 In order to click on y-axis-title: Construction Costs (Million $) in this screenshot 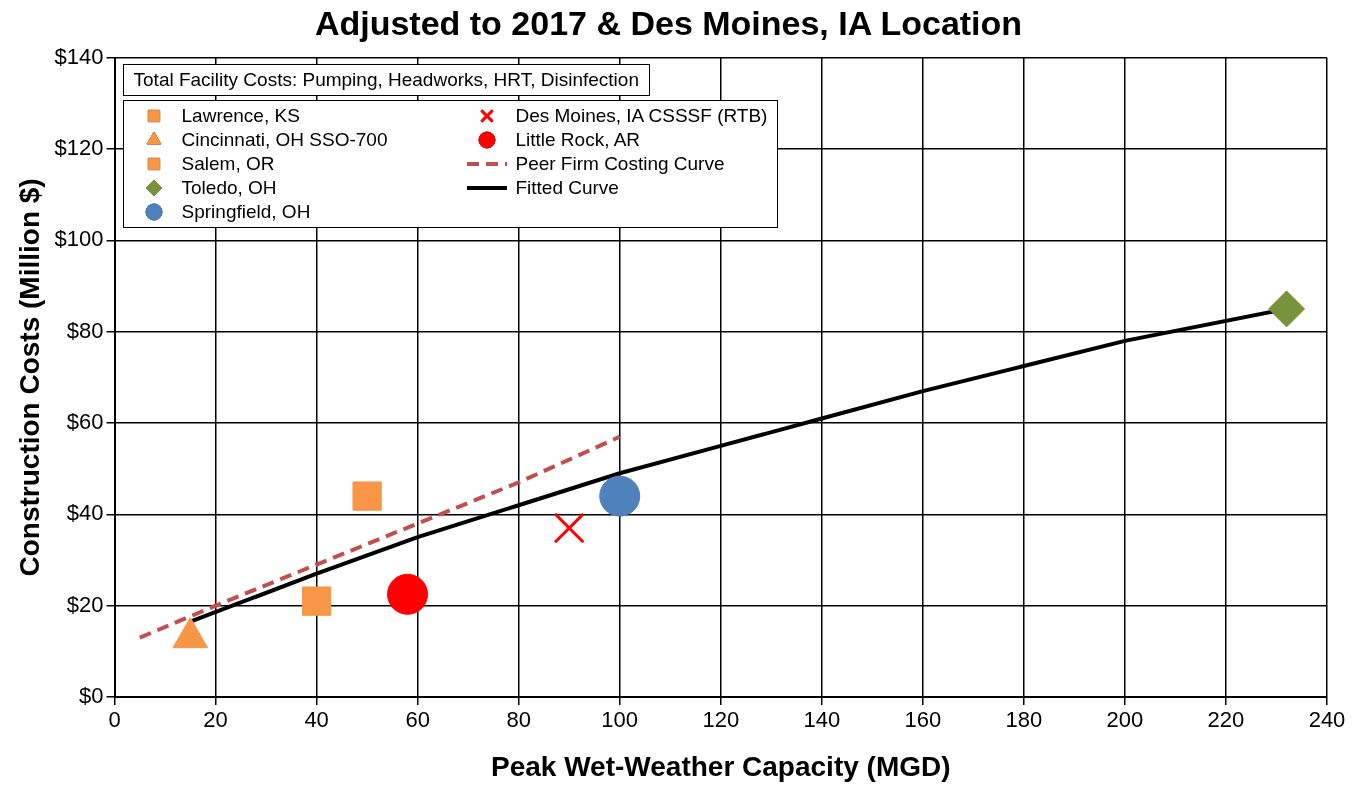, I will do `click(29, 377)`.